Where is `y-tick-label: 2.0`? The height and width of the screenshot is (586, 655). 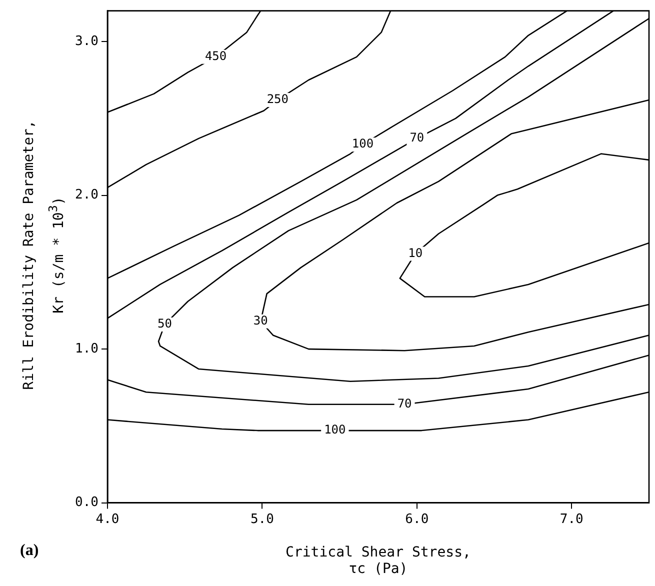
y-tick-label: 2.0 is located at coordinates (86, 195).